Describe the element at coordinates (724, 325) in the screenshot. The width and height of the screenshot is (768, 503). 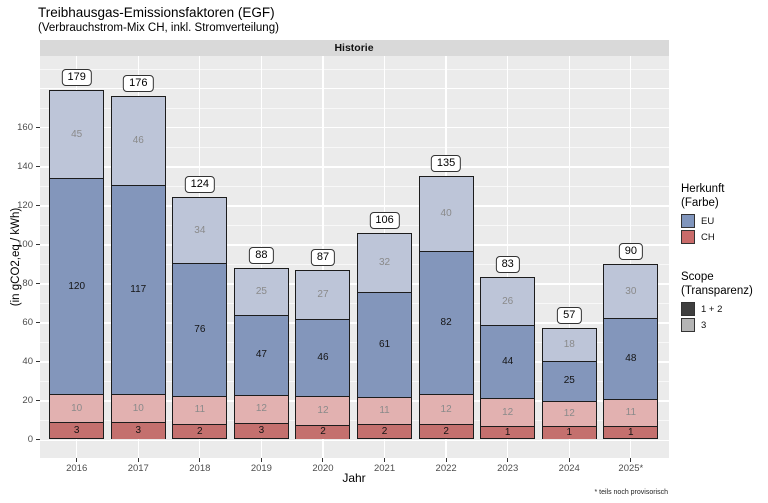
I see `legend-item-scope3: 3` at that location.